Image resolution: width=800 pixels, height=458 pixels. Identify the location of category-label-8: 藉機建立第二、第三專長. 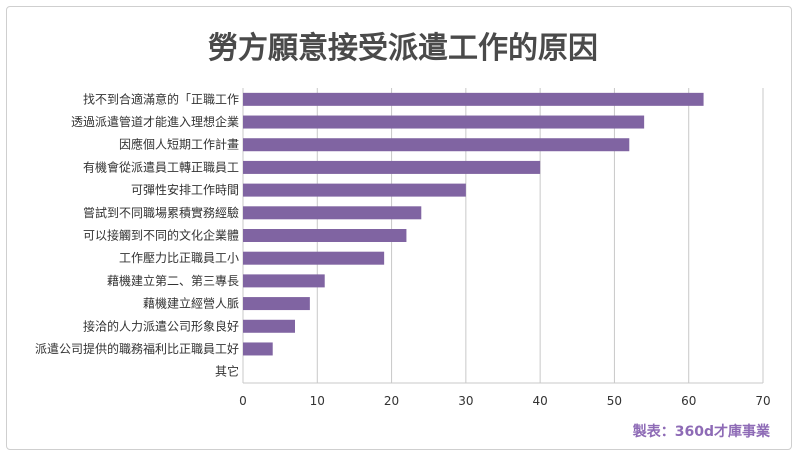
(173, 280).